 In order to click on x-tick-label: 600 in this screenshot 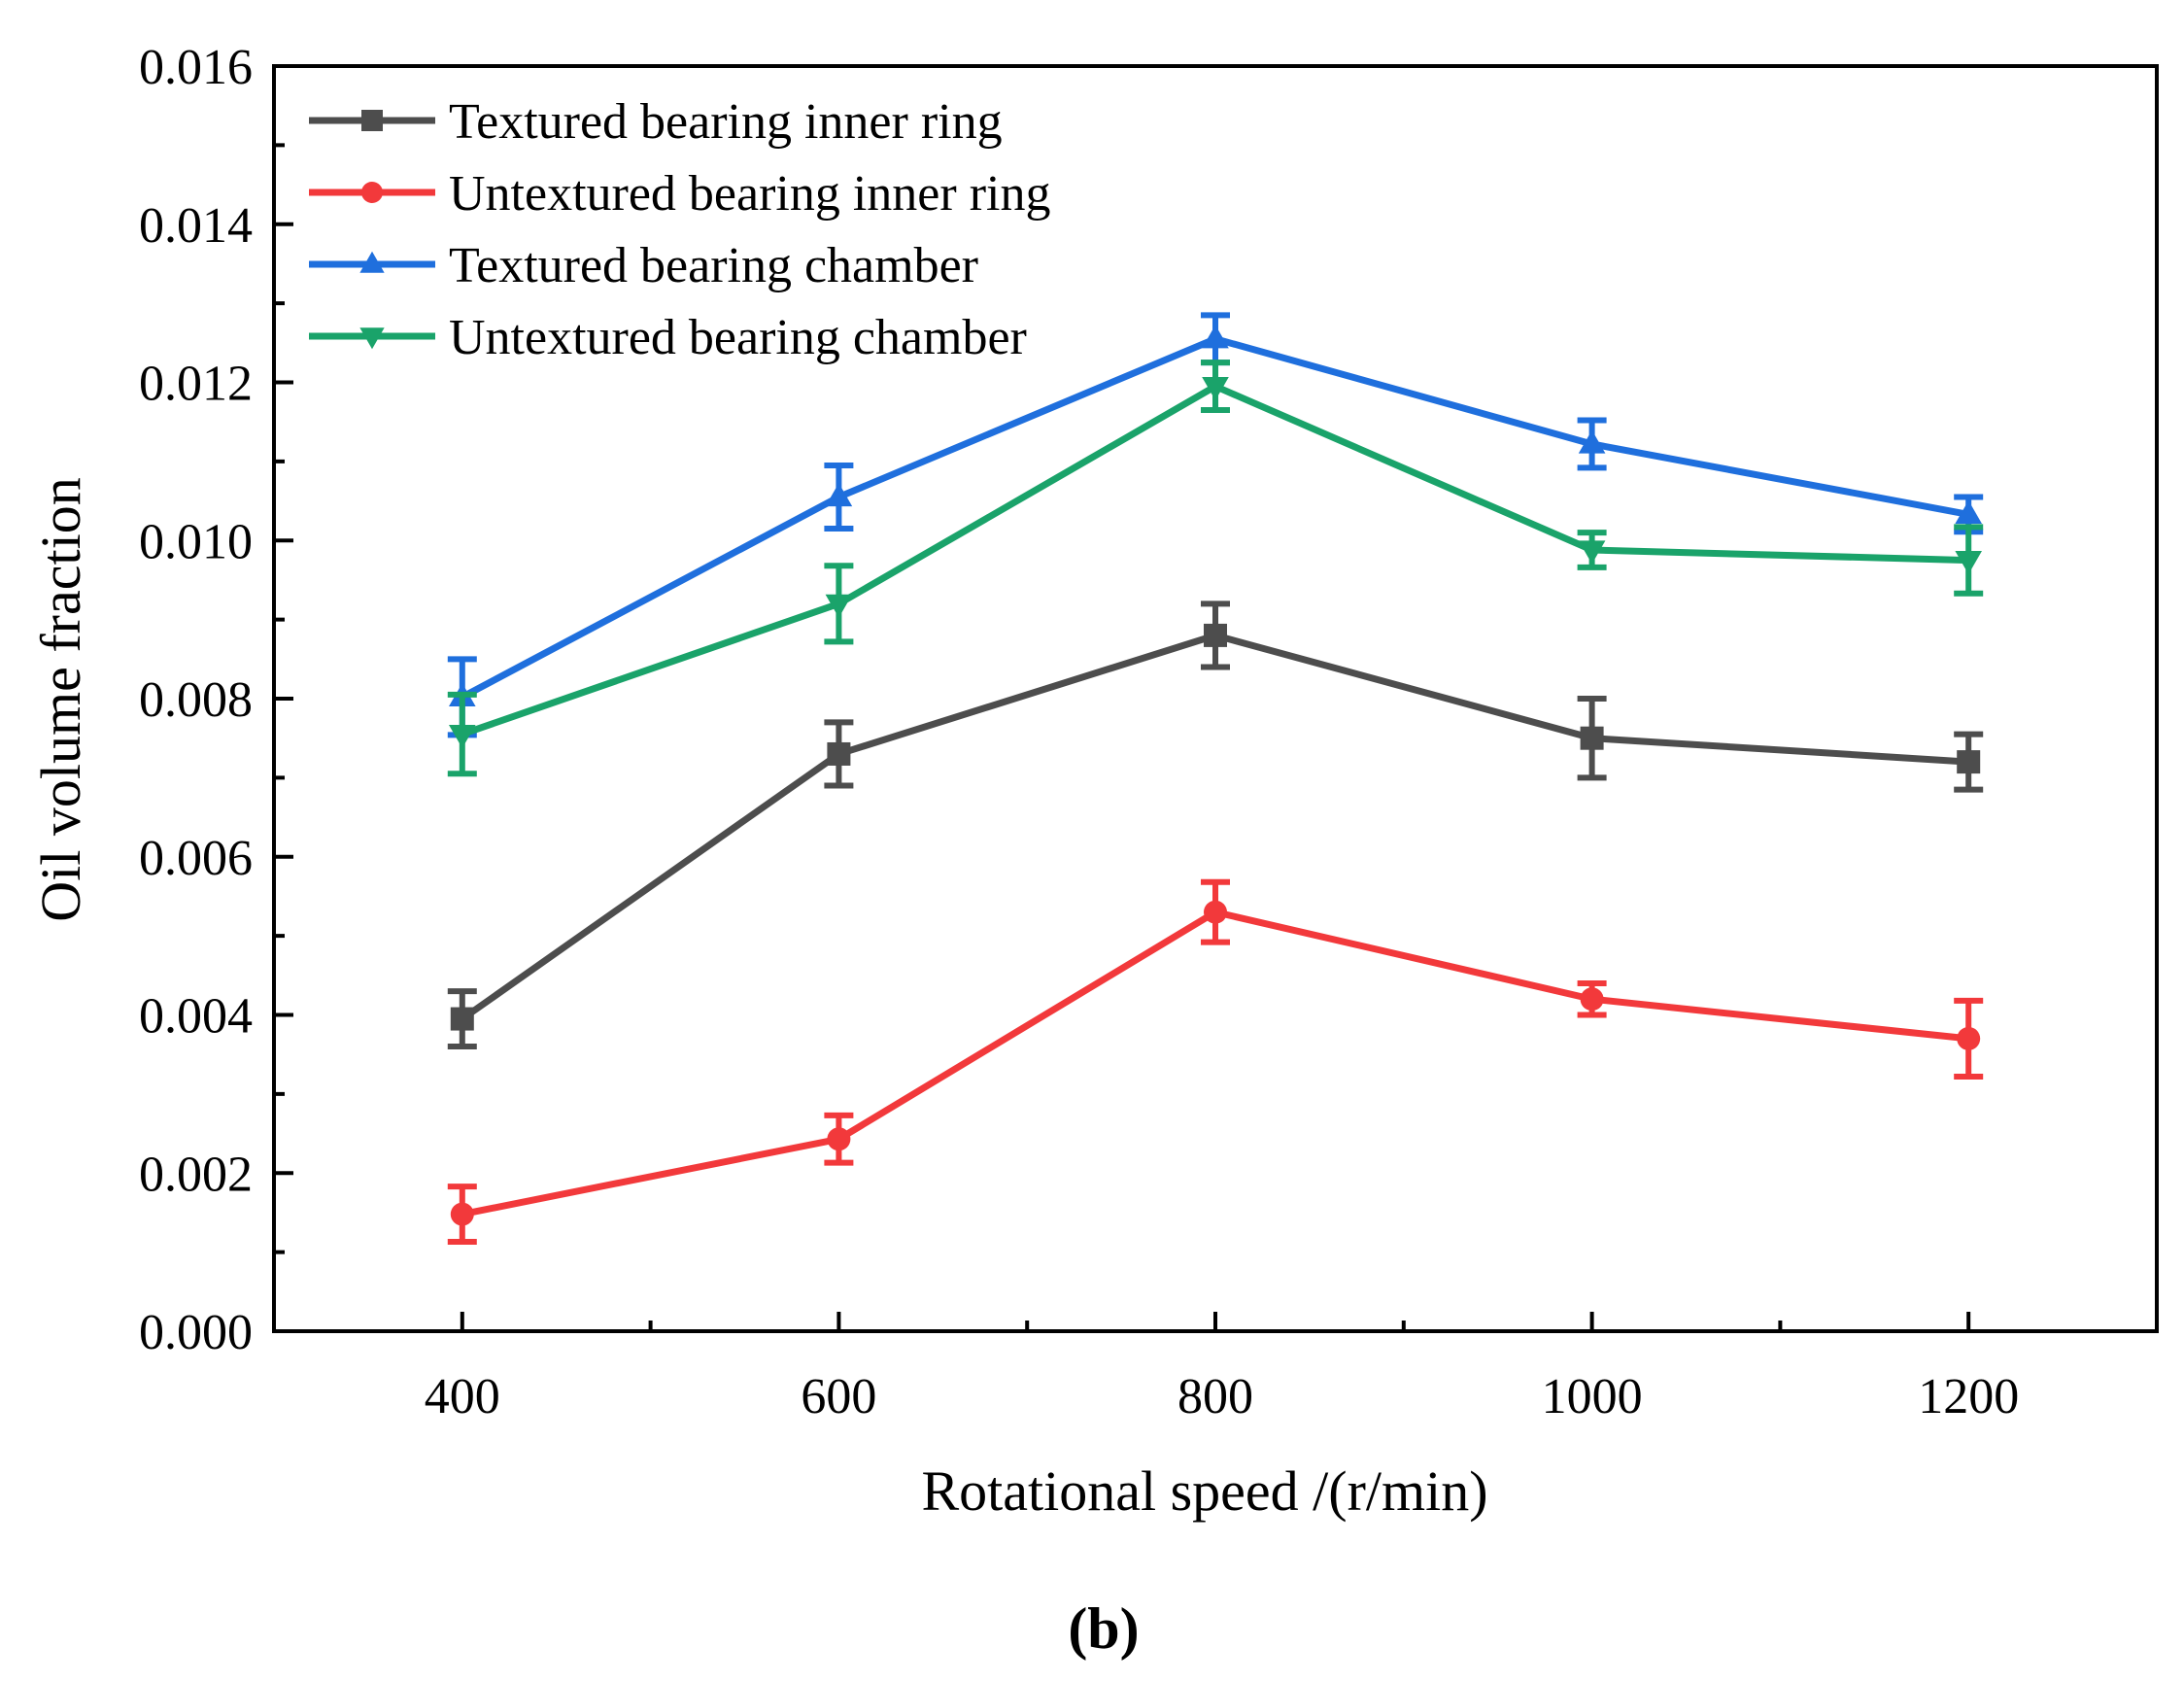, I will do `click(838, 1396)`.